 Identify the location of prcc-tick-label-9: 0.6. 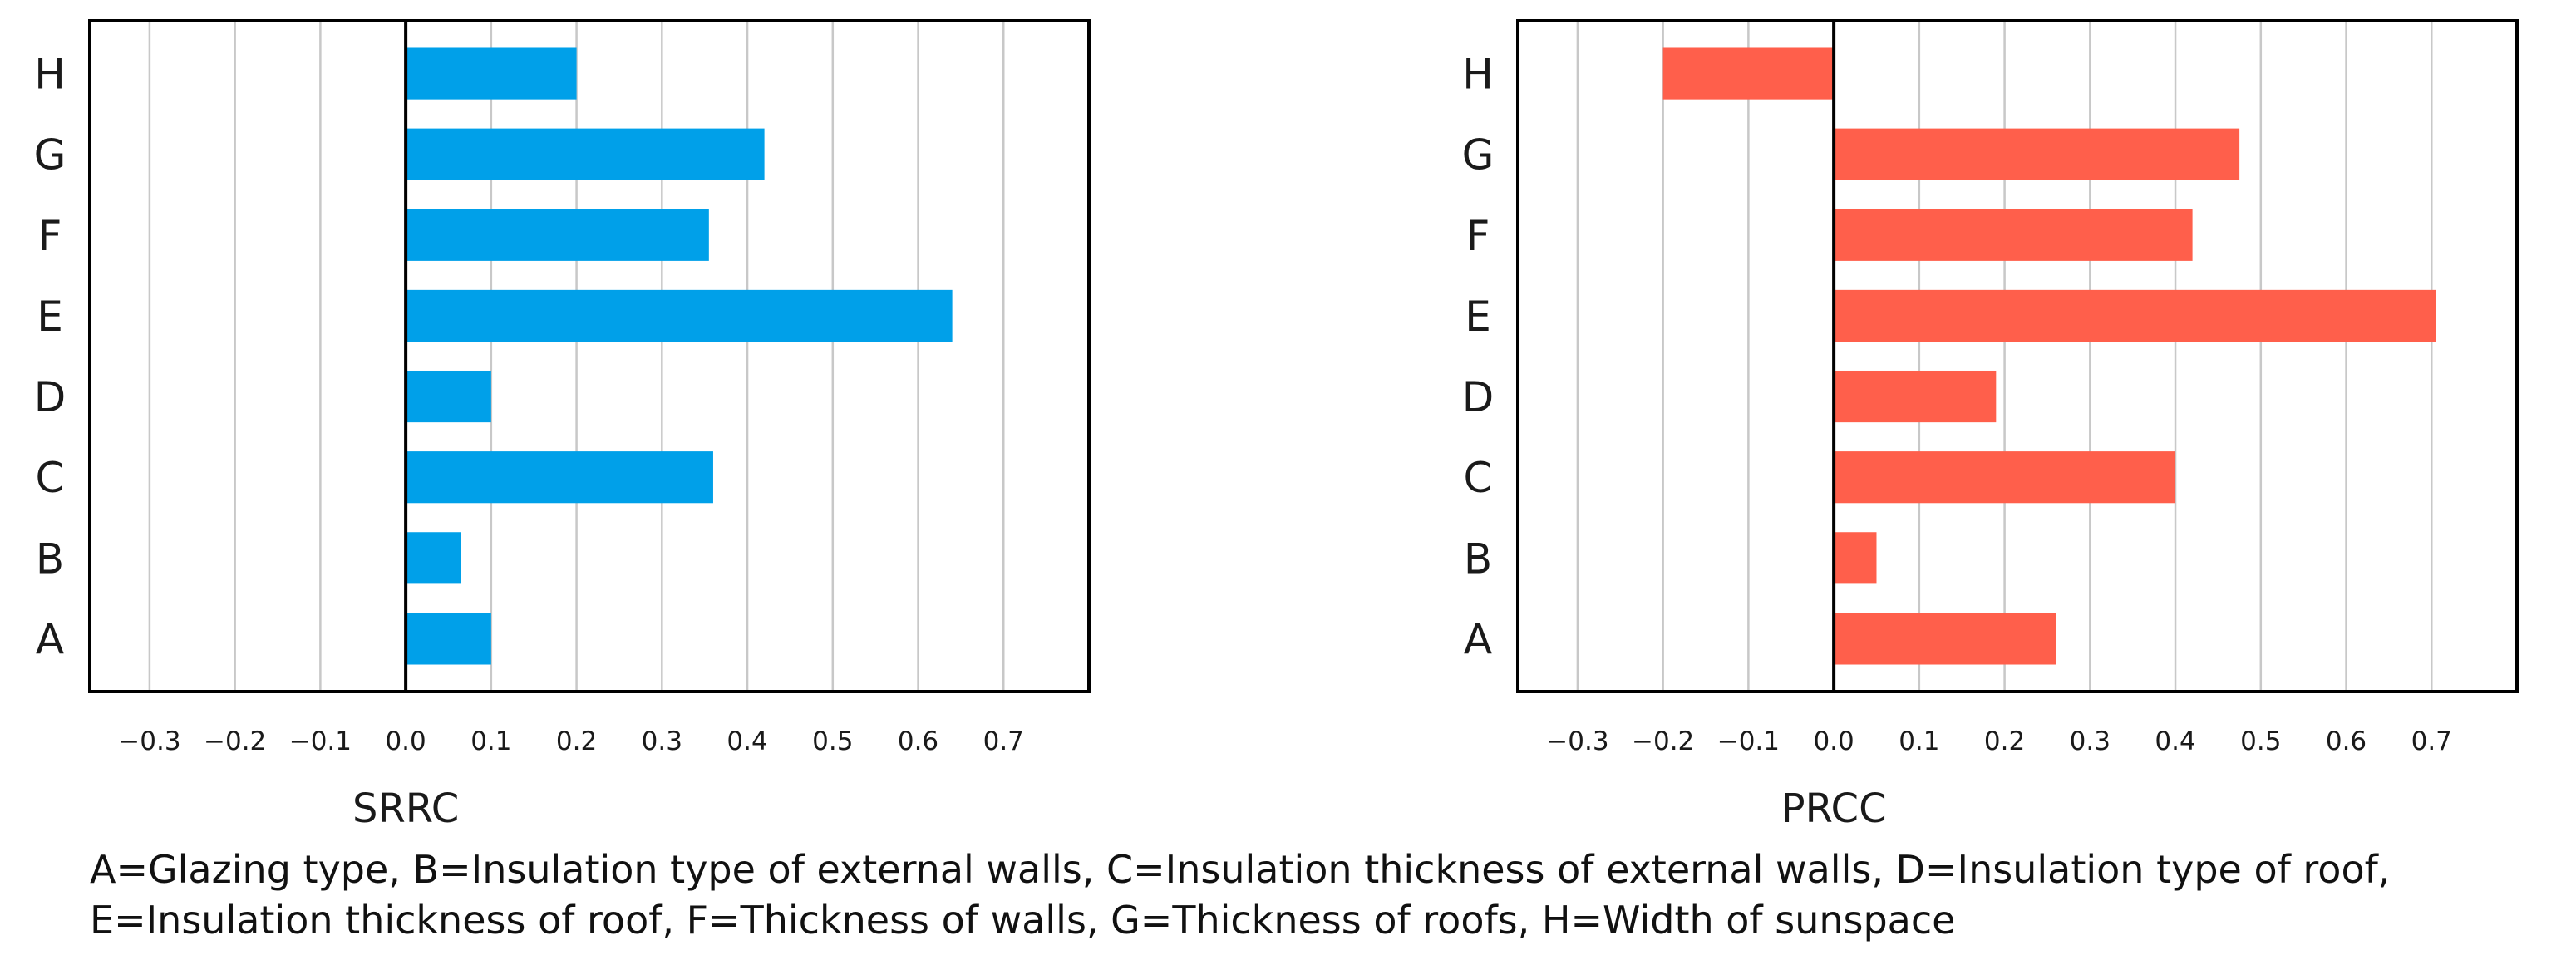
(2346, 741).